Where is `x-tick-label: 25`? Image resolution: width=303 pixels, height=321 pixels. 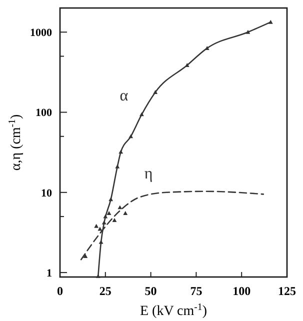 x-tick-label: 25 is located at coordinates (105, 291).